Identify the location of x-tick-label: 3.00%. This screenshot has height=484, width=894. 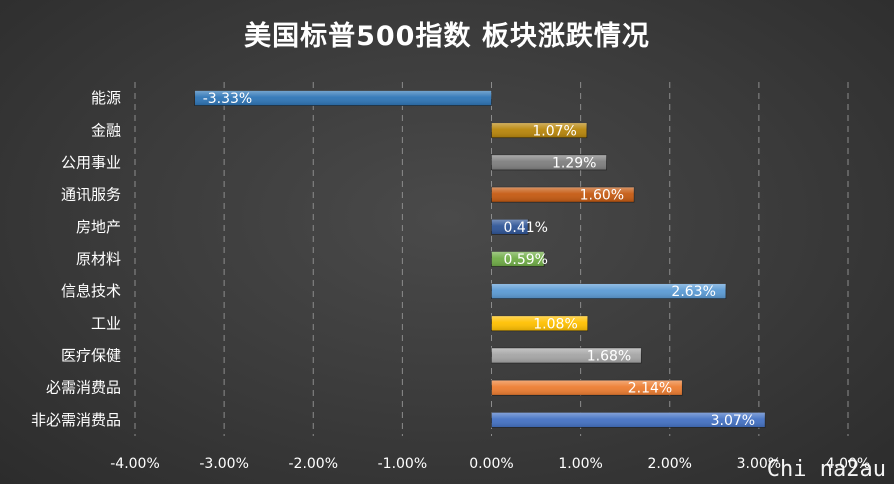
(759, 464).